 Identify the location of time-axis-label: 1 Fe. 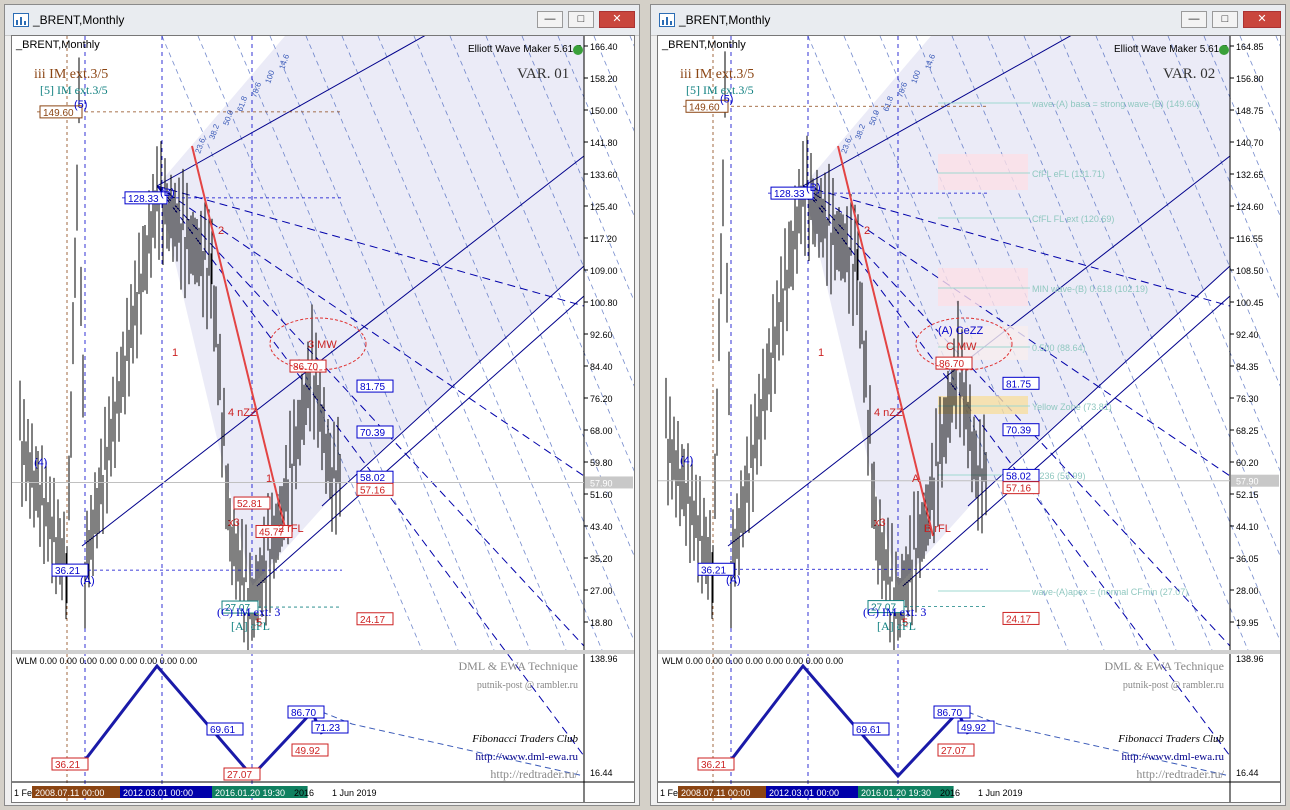
(23, 793).